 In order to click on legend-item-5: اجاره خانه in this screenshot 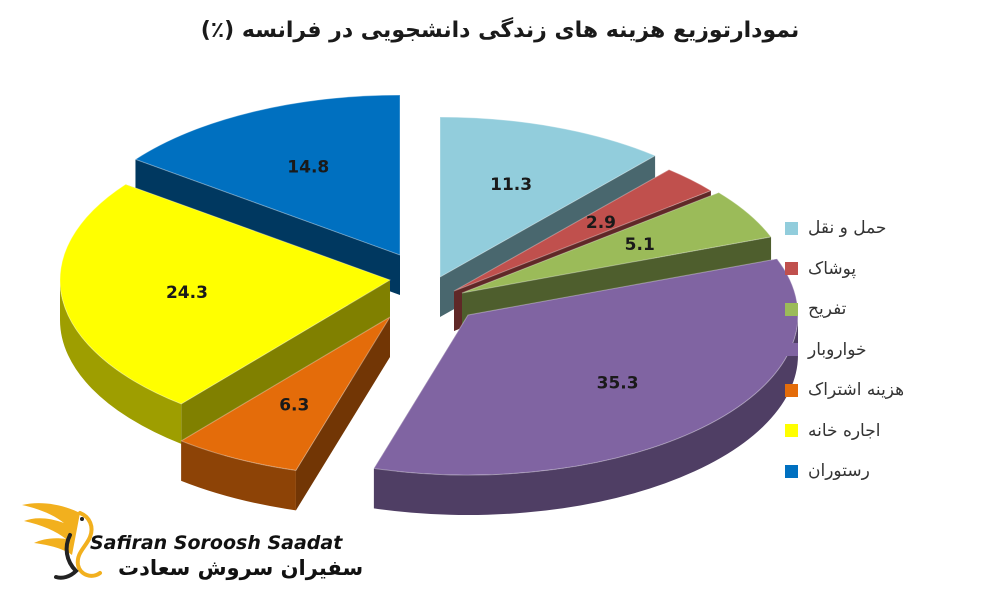, I will do `click(855, 431)`.